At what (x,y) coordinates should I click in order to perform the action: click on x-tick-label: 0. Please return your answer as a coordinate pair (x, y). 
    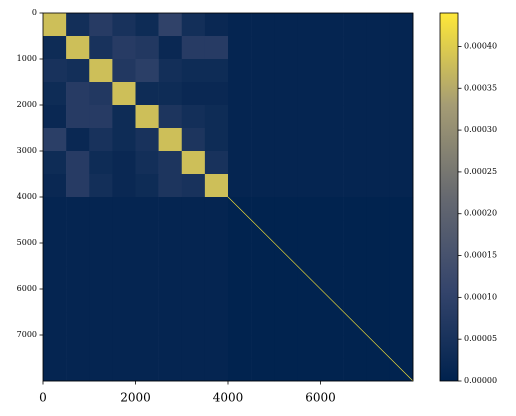
    Looking at the image, I should click on (43, 398).